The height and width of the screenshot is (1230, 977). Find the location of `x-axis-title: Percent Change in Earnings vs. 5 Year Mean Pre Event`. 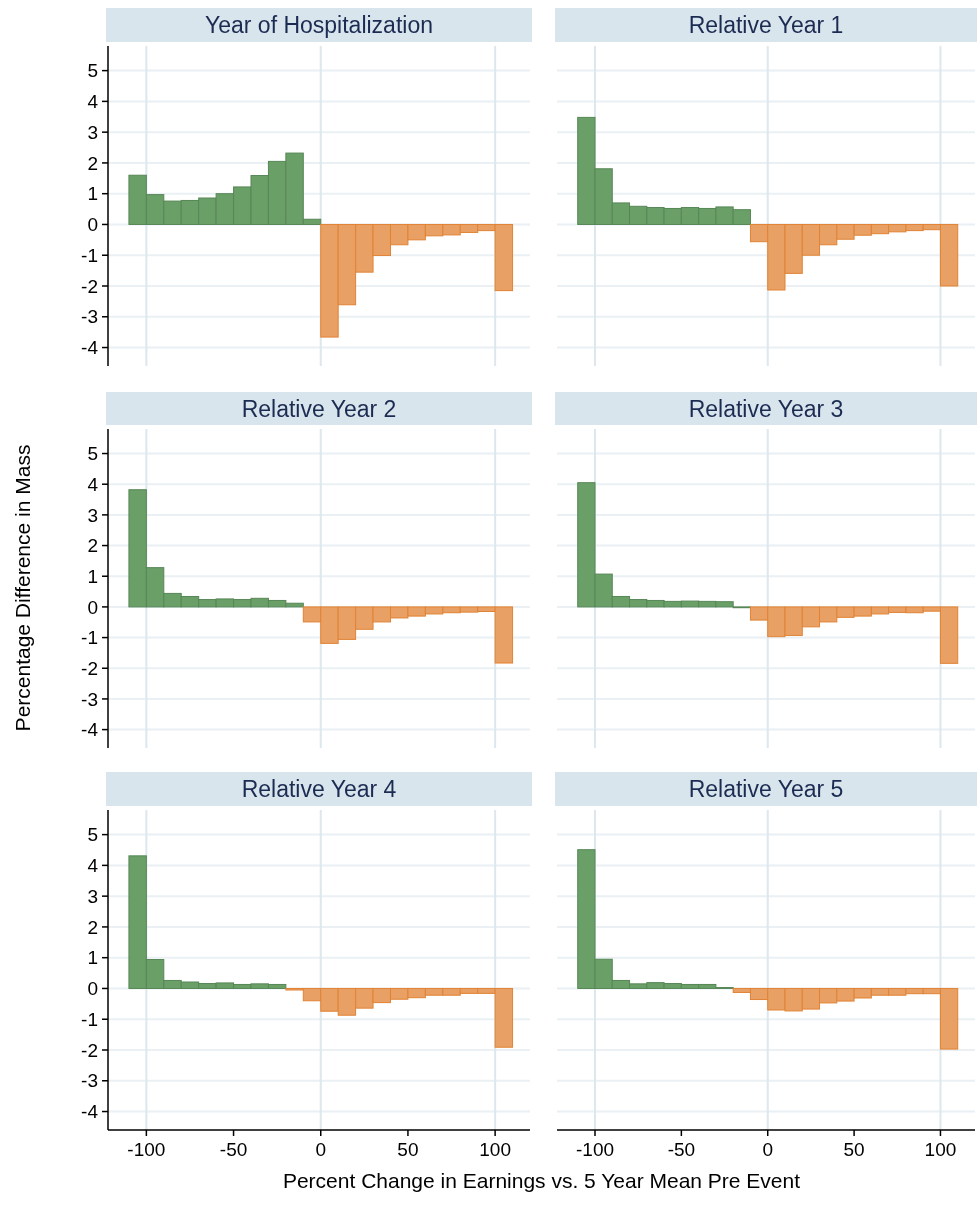

x-axis-title: Percent Change in Earnings vs. 5 Year Mean Pre Event is located at coordinates (541, 1180).